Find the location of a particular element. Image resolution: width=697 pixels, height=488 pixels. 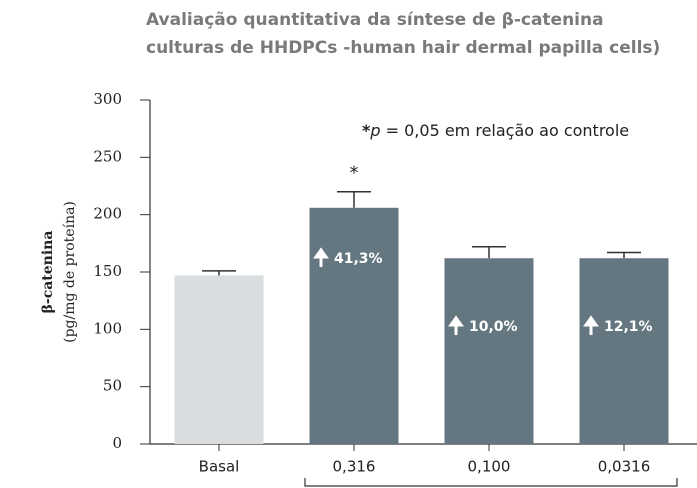

y-tick-label: 250 is located at coordinates (107, 156).